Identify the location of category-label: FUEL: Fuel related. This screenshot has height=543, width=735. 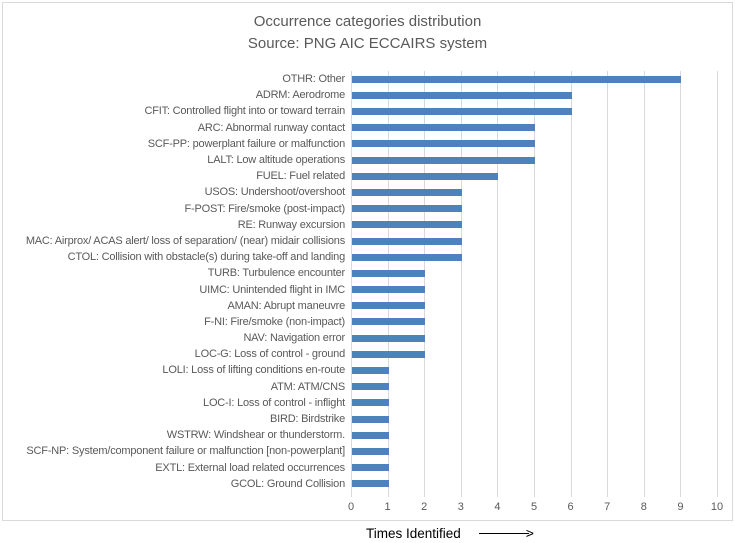
(300, 176).